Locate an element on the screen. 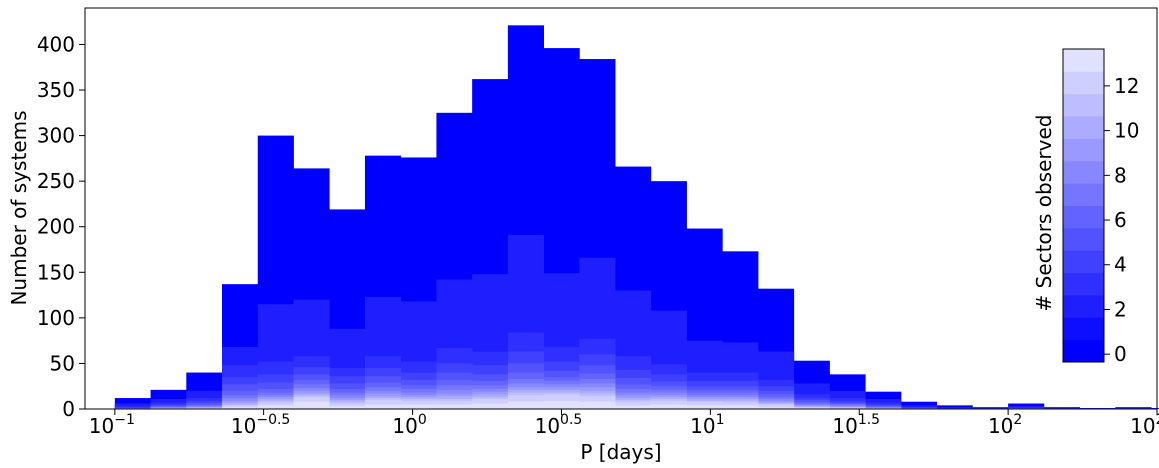  y-tick-label: 150 is located at coordinates (56, 272).